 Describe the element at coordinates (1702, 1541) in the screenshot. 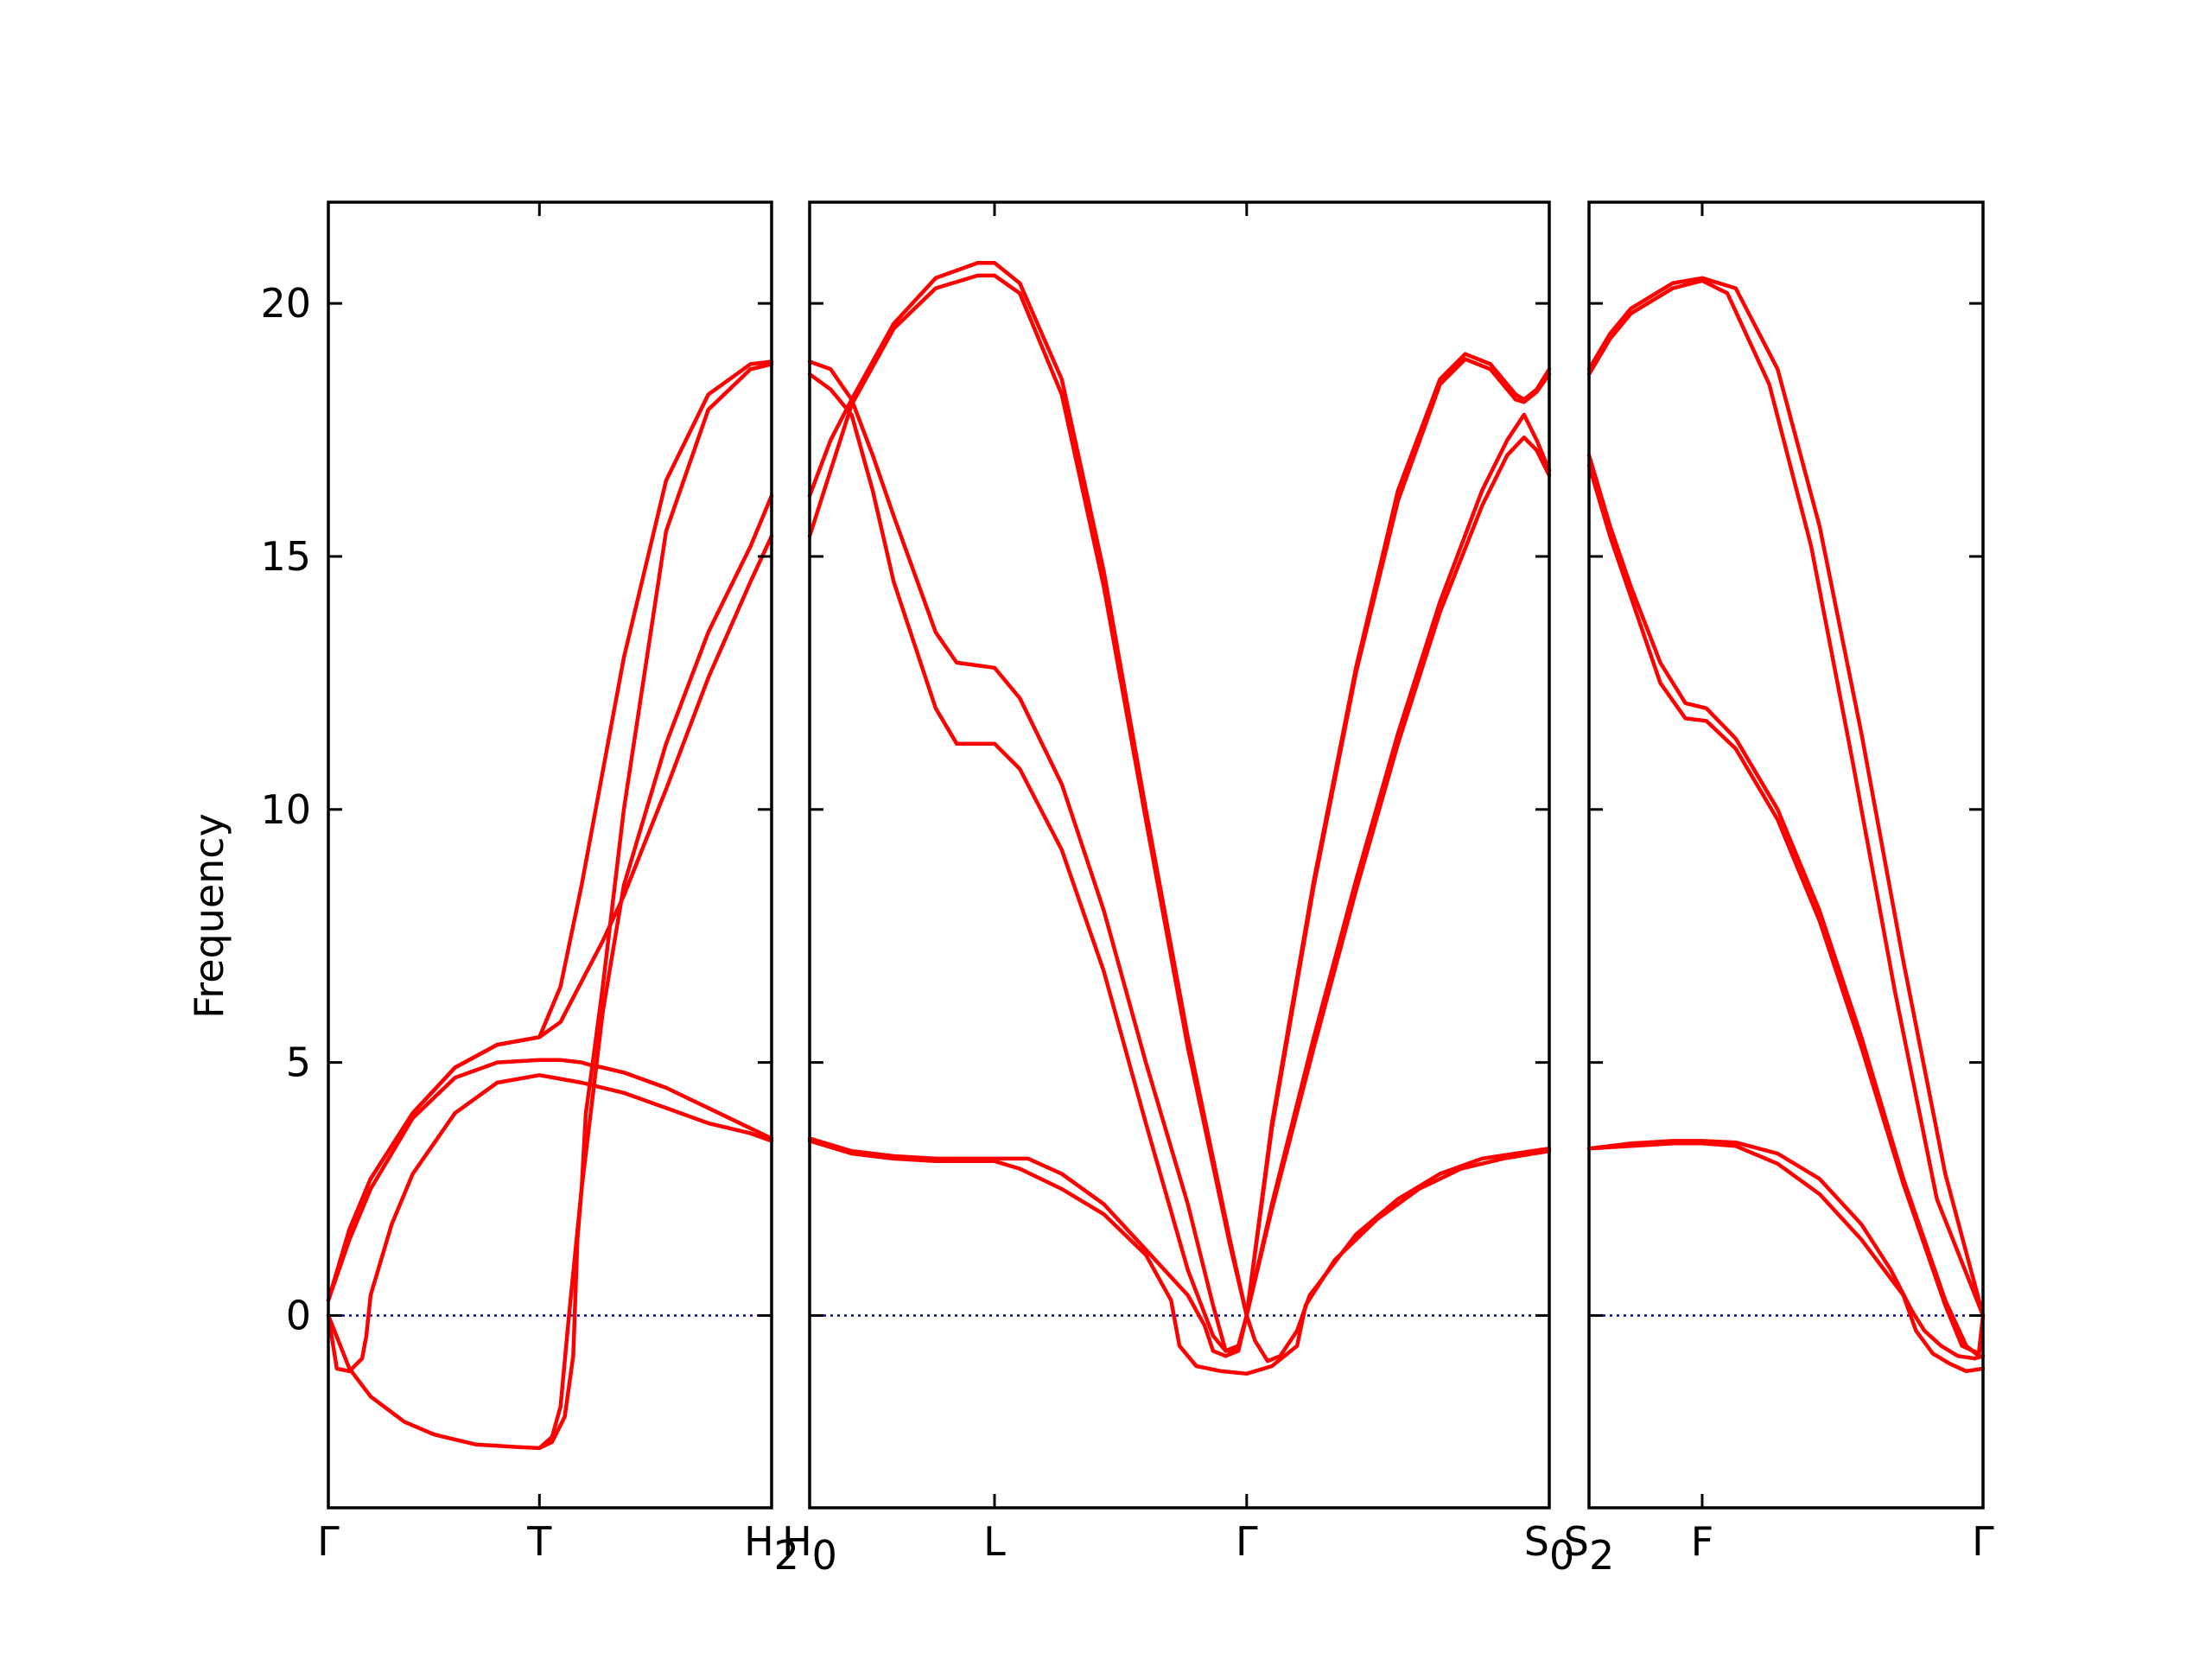

I see `x-tick-label: F` at that location.